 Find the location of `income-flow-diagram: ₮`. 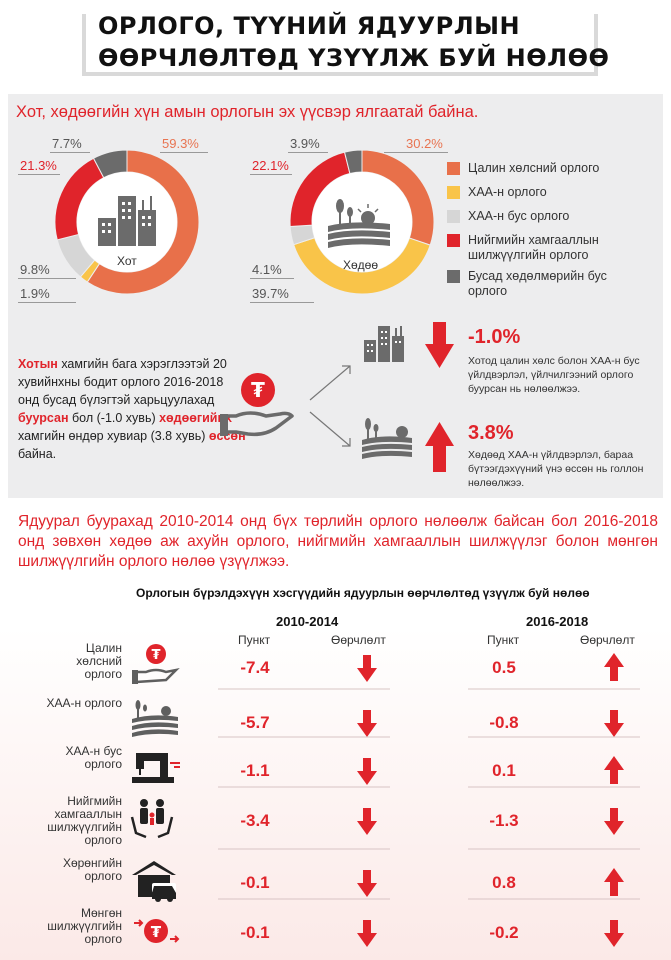

income-flow-diagram: ₮ is located at coordinates (337, 397).